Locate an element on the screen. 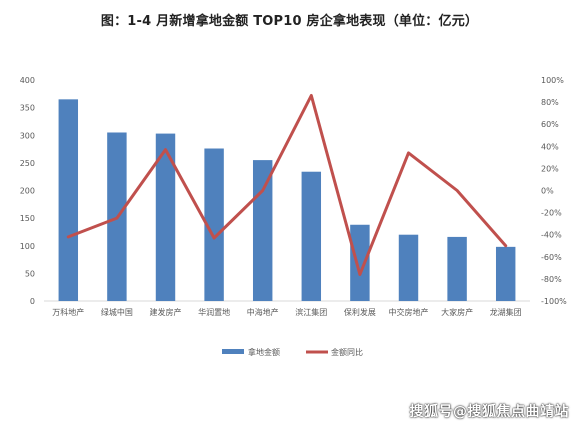  x-tick-label: 保利发展 is located at coordinates (360, 312).